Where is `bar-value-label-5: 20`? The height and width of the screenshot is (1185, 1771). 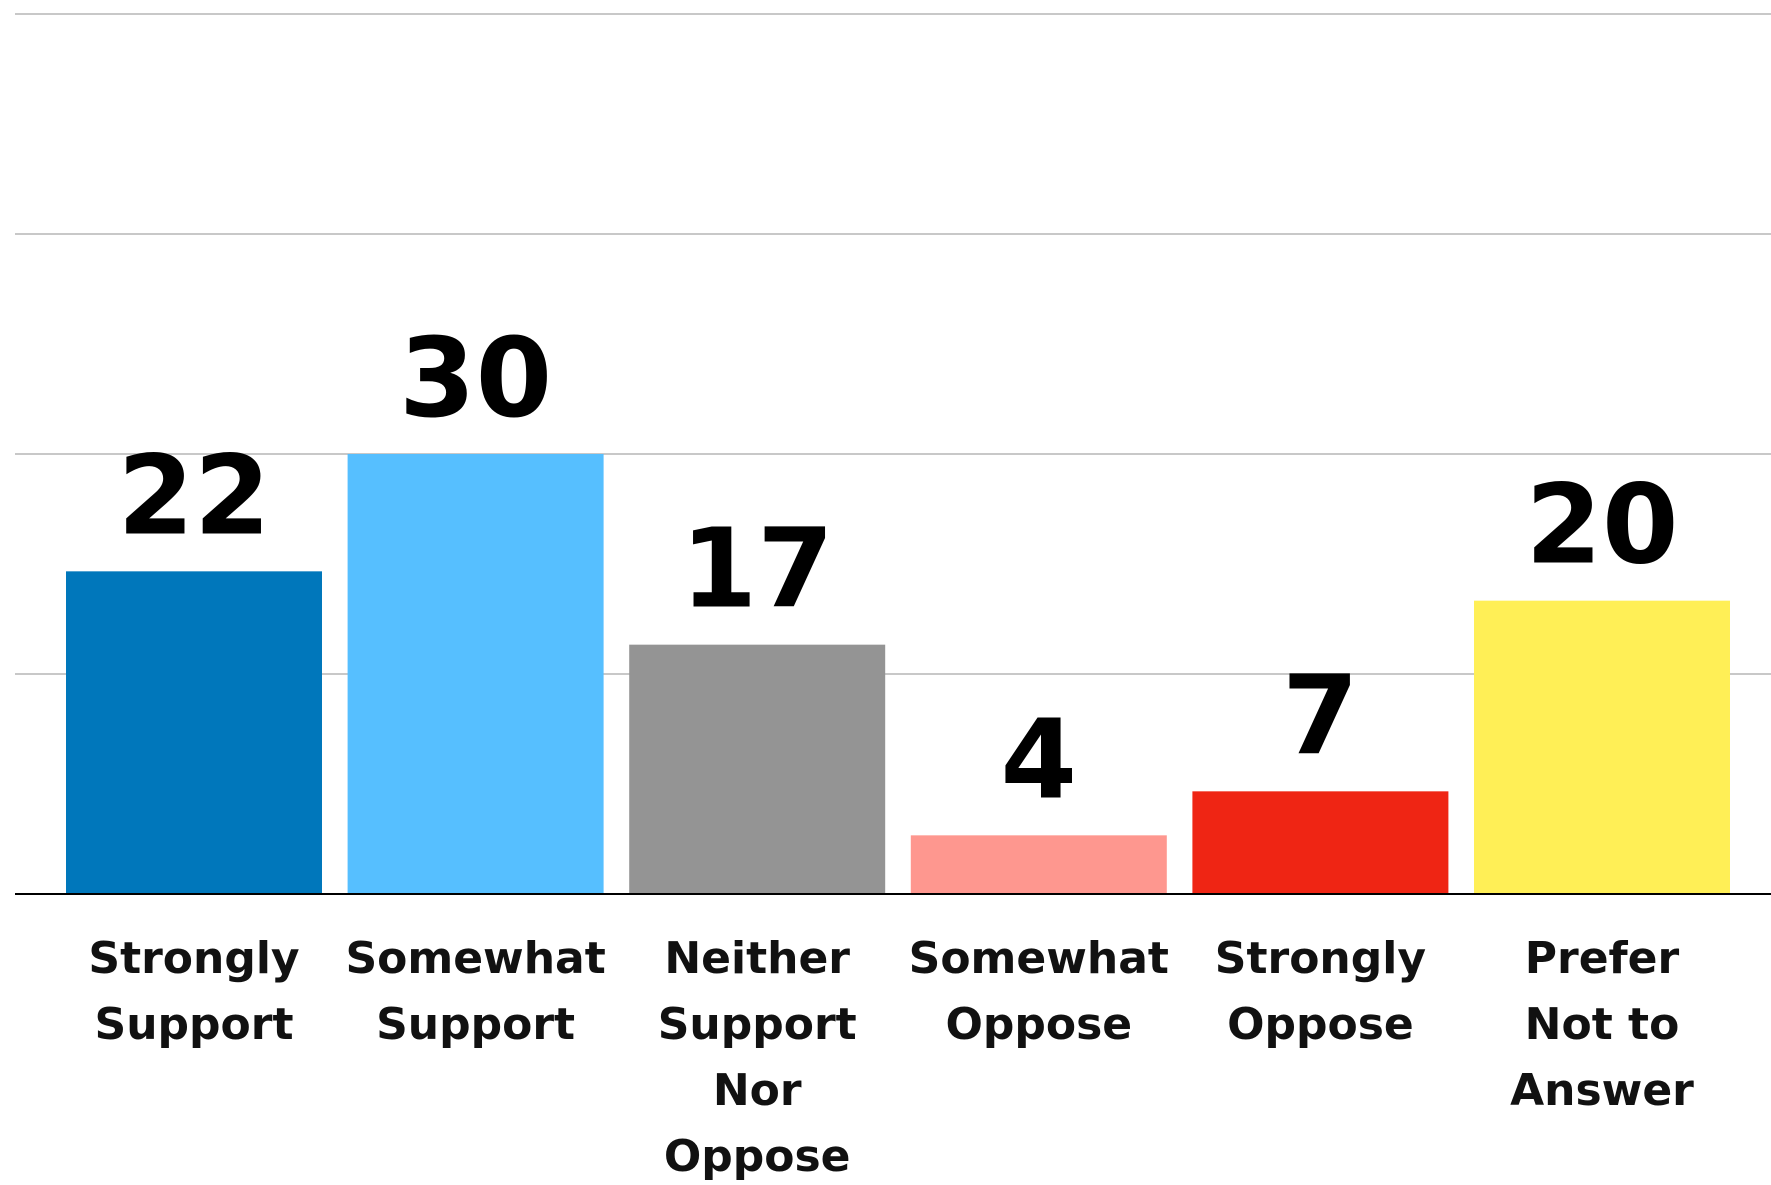
bar-value-label-5: 20 is located at coordinates (1601, 525).